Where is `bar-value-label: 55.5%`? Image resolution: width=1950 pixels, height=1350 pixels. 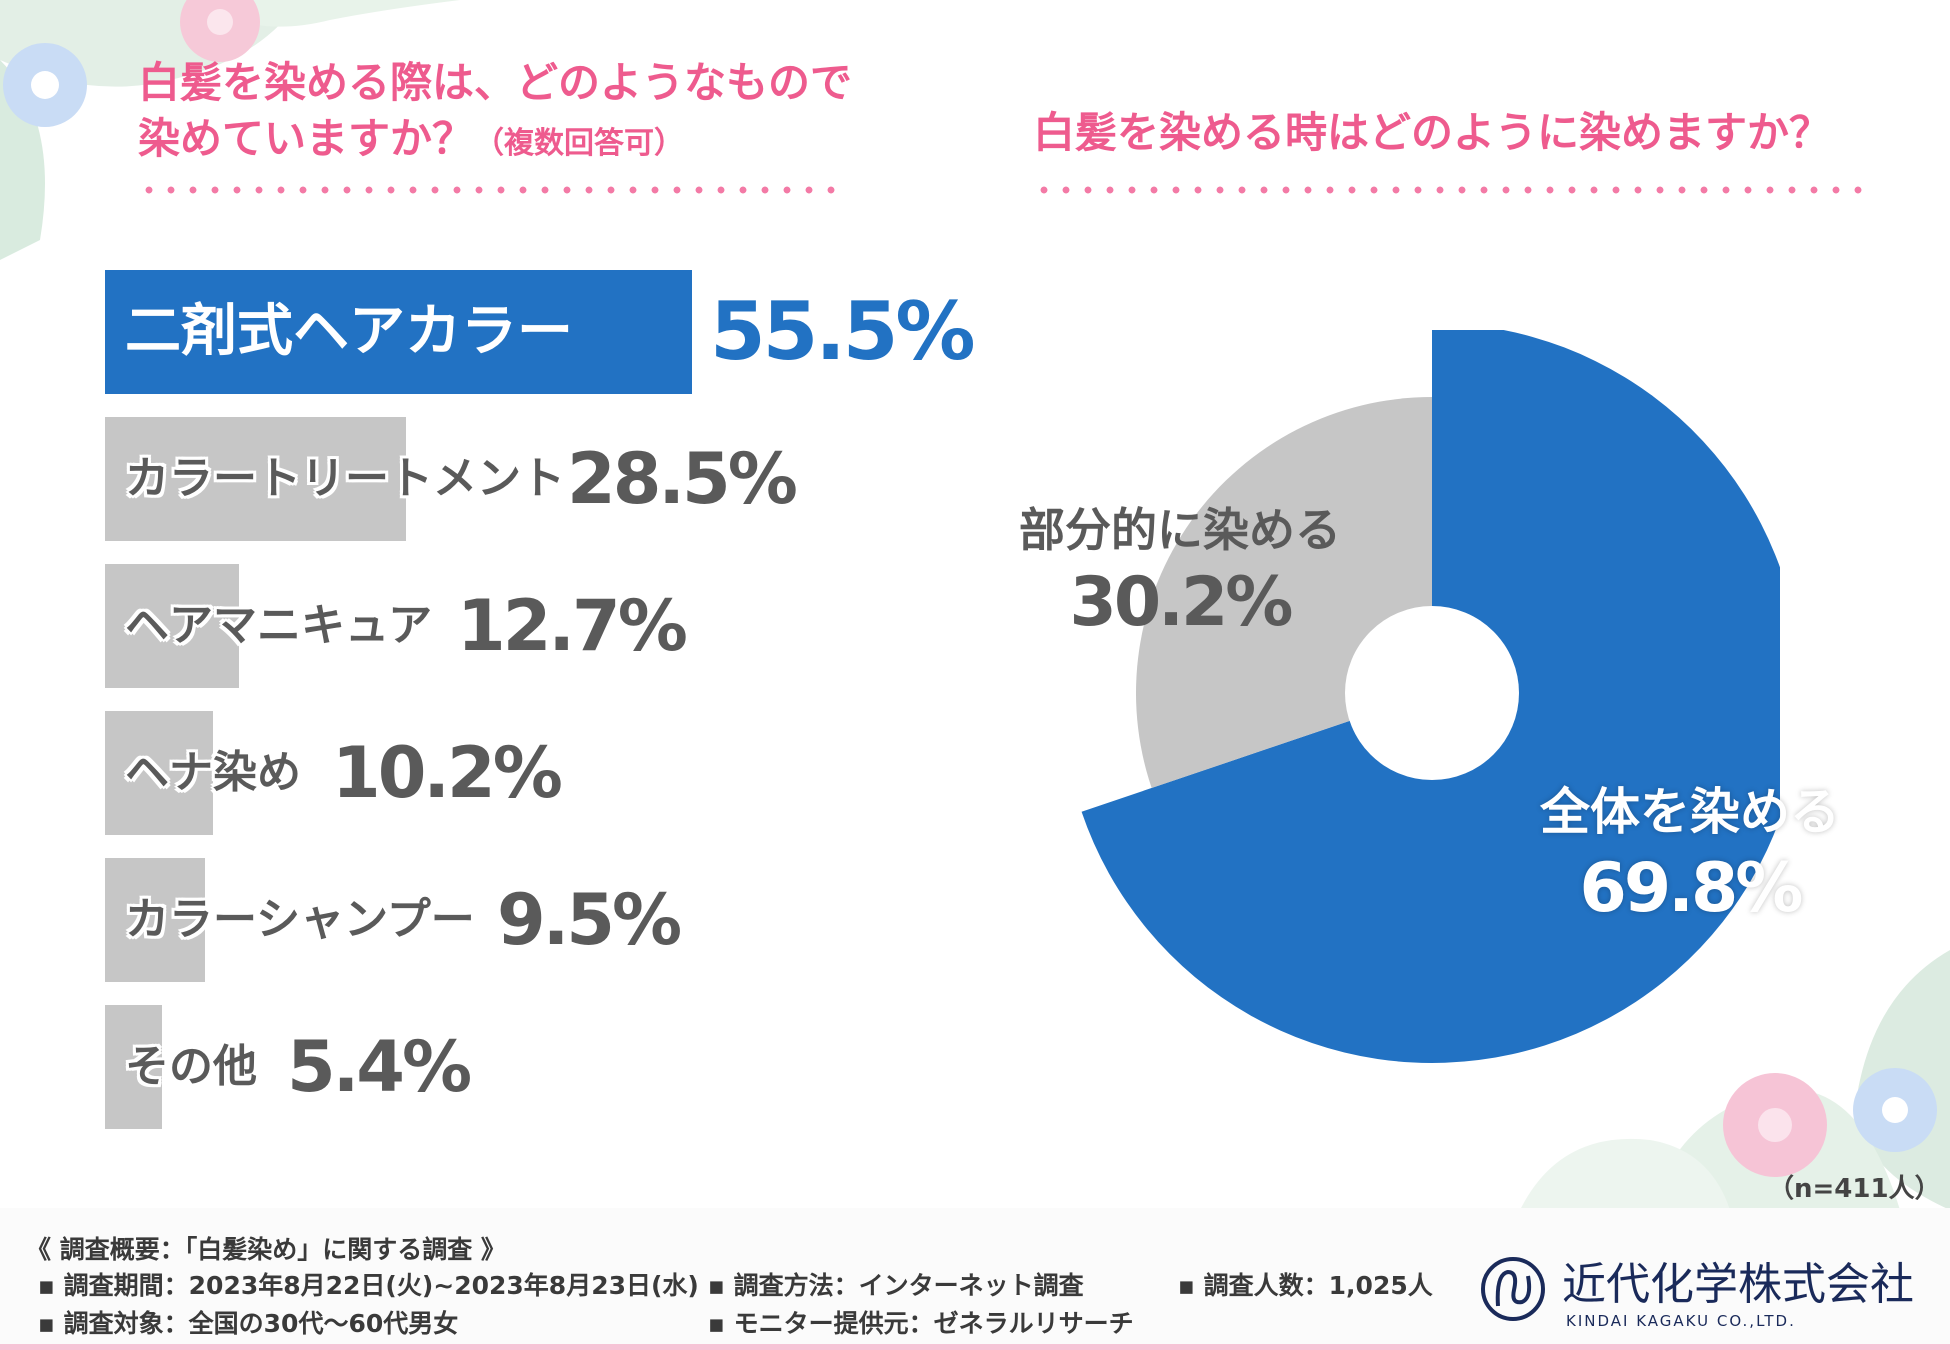
bar-value-label: 55.5% is located at coordinates (843, 331).